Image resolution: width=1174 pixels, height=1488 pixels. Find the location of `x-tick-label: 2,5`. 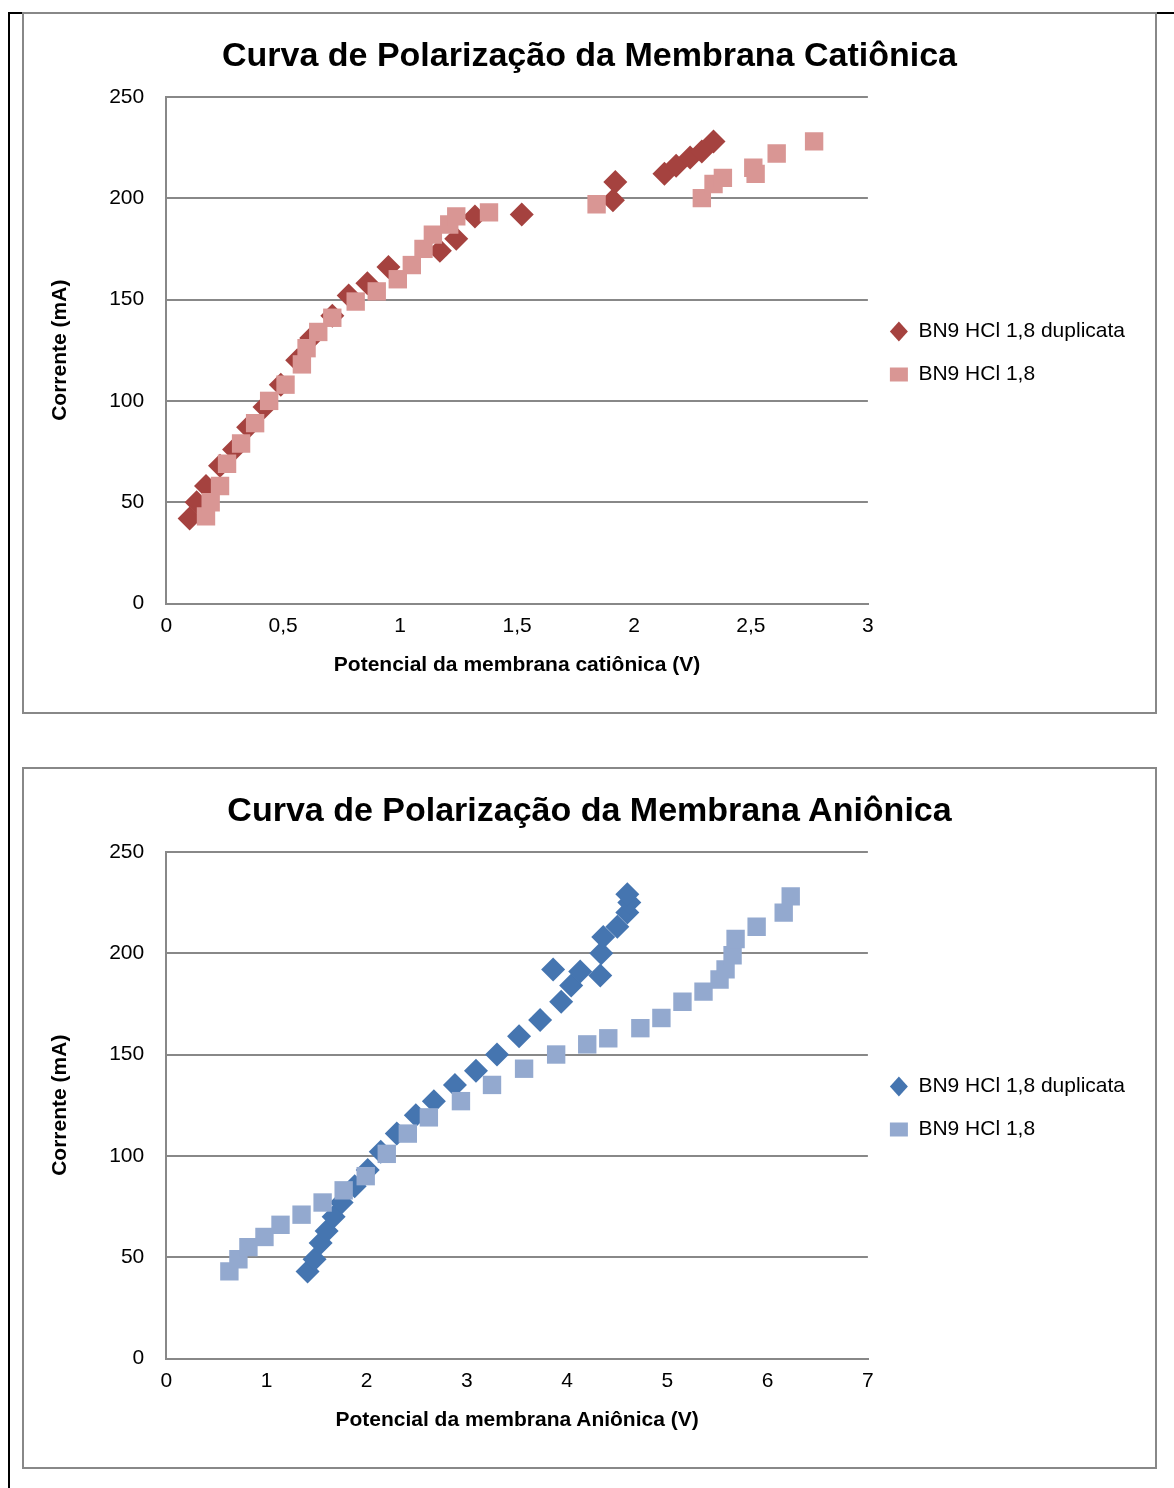

x-tick-label: 2,5 is located at coordinates (751, 624).